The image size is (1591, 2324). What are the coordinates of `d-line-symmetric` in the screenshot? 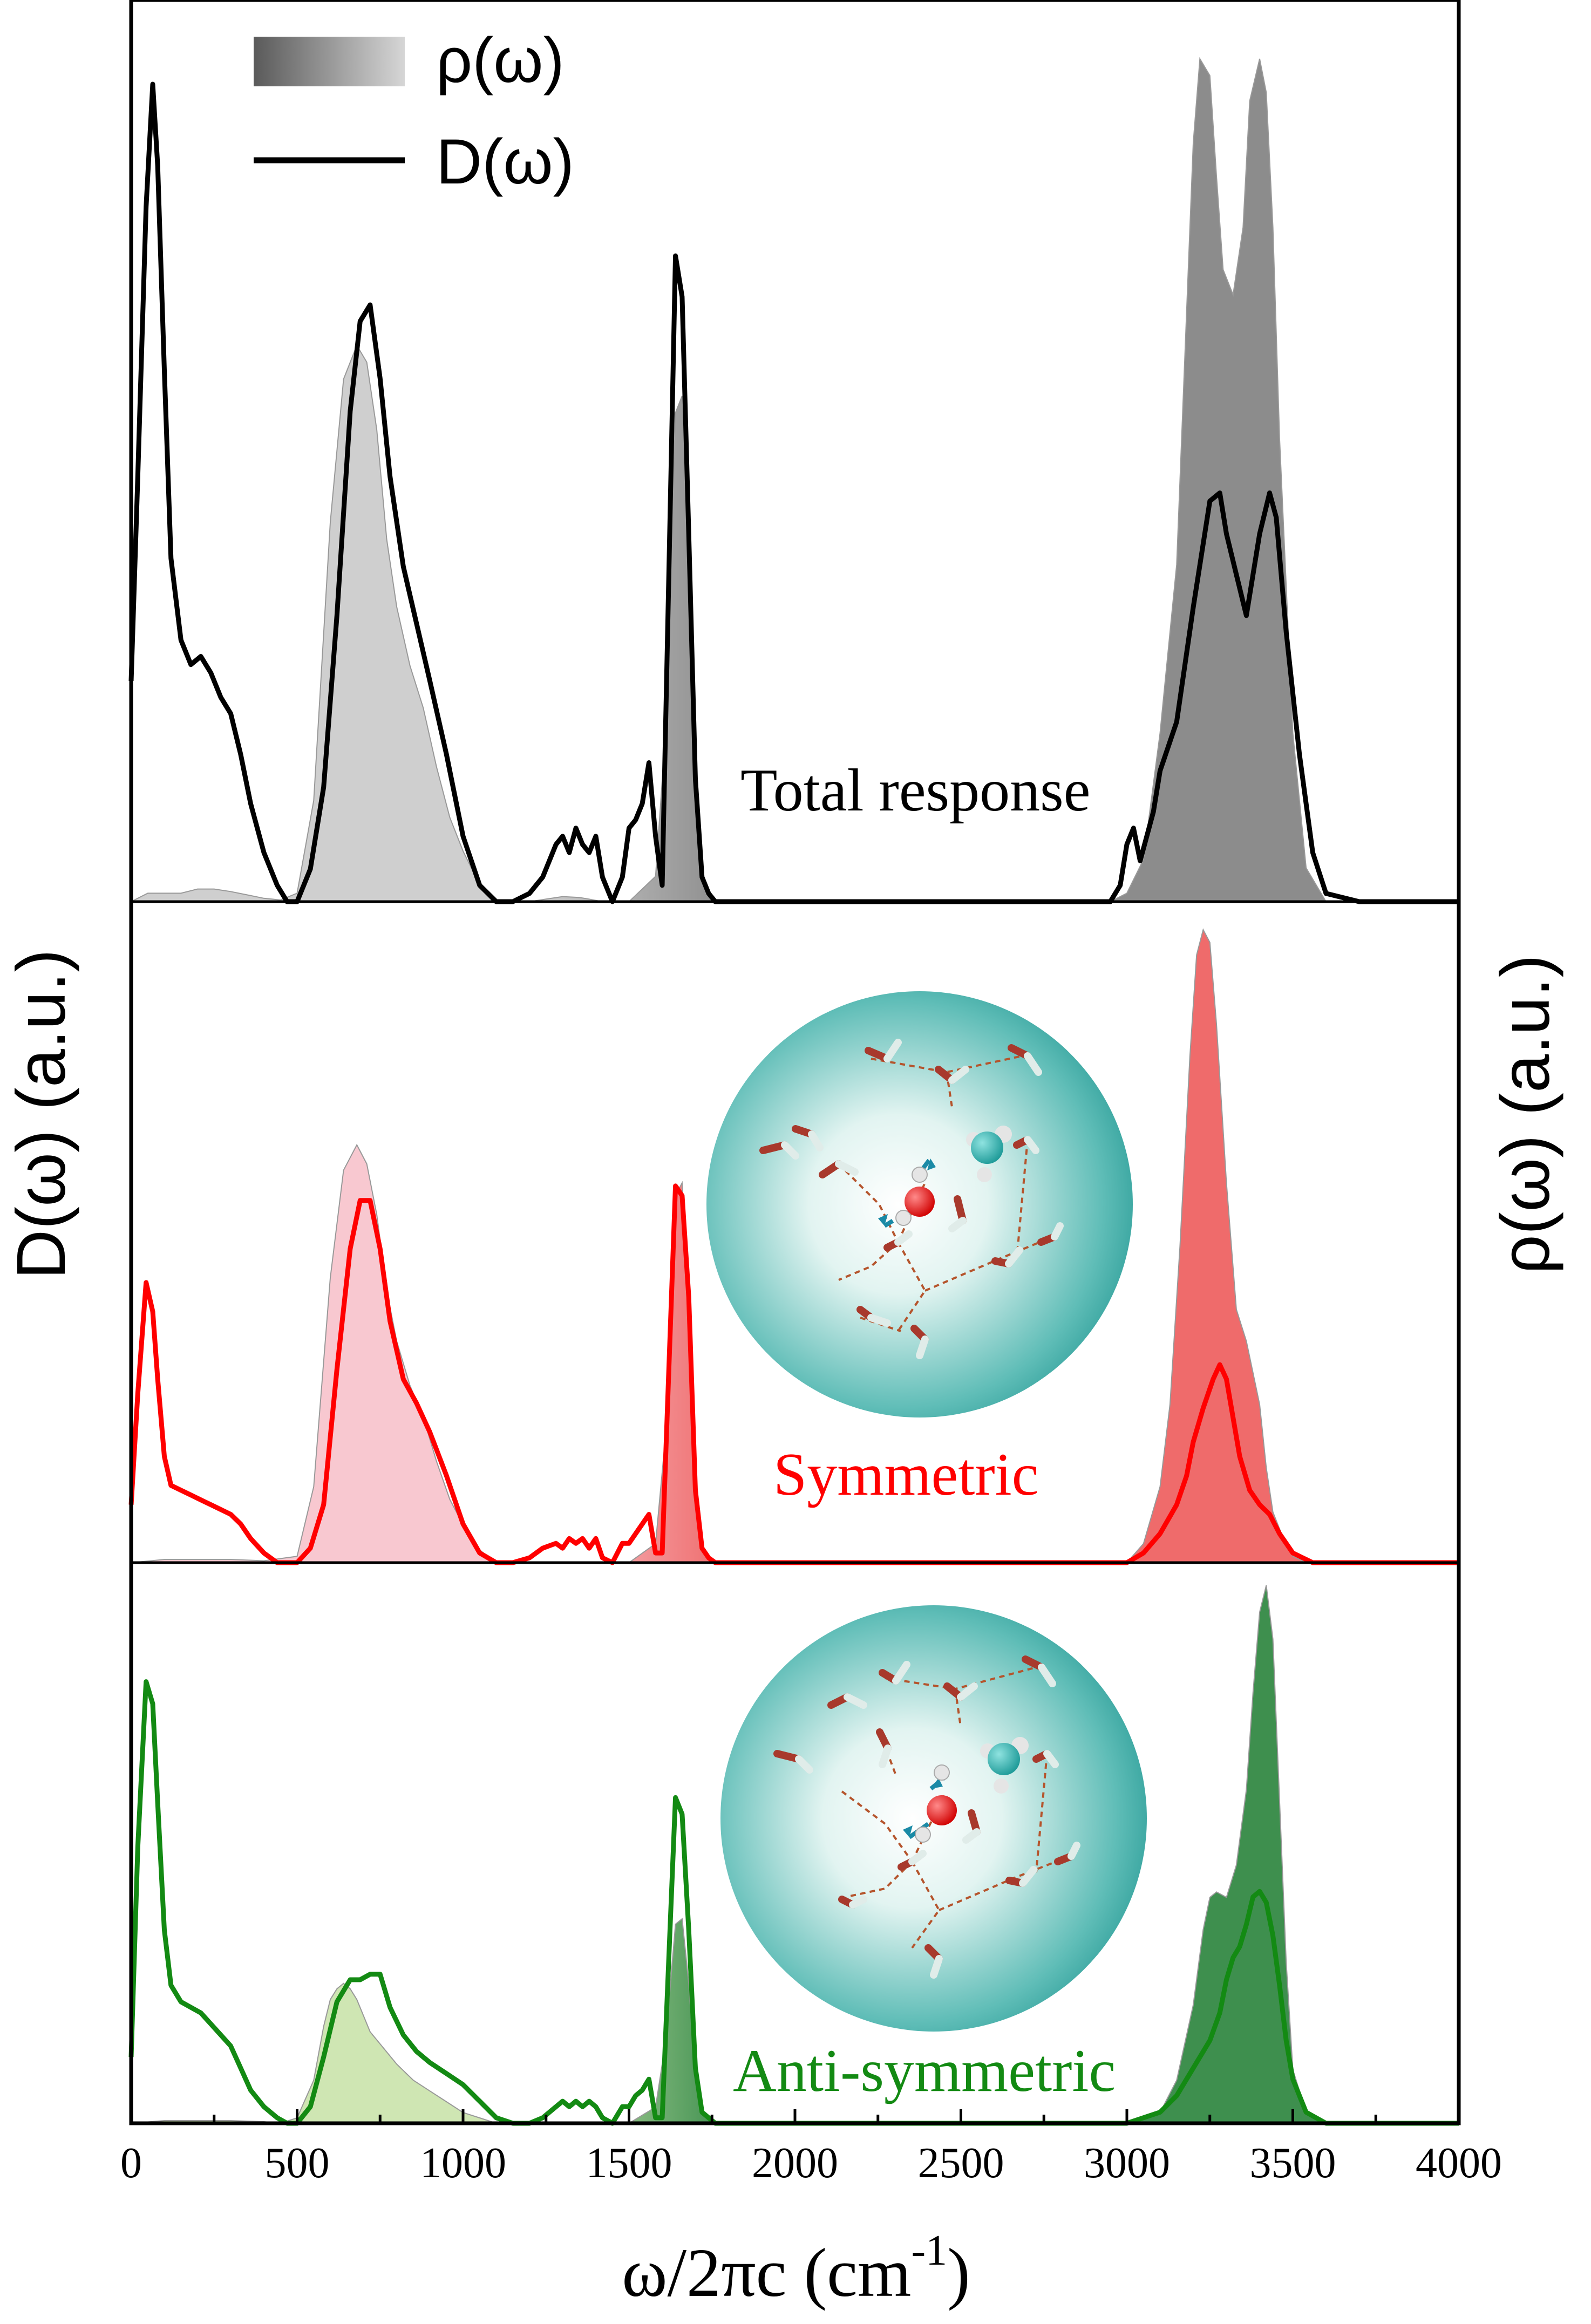 It's located at (793, 1374).